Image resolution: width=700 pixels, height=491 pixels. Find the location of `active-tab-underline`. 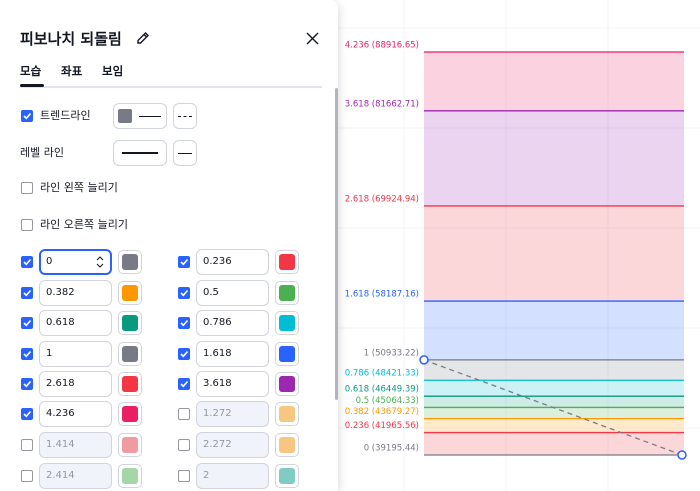

active-tab-underline is located at coordinates (32, 85).